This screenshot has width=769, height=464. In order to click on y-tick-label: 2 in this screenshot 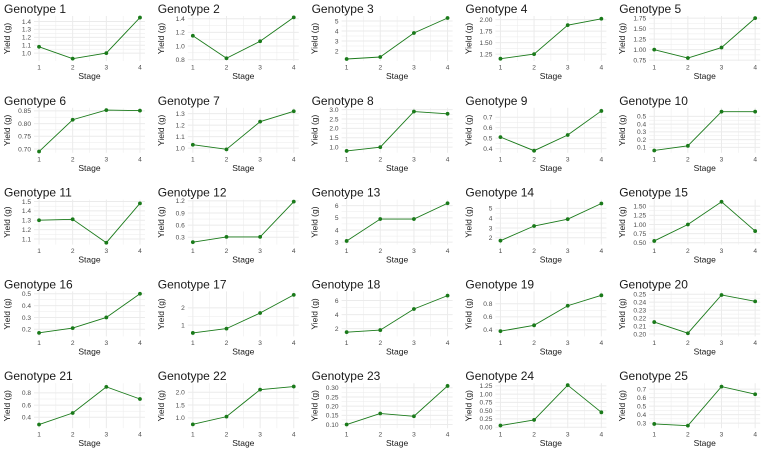, I will do `click(183, 308)`.